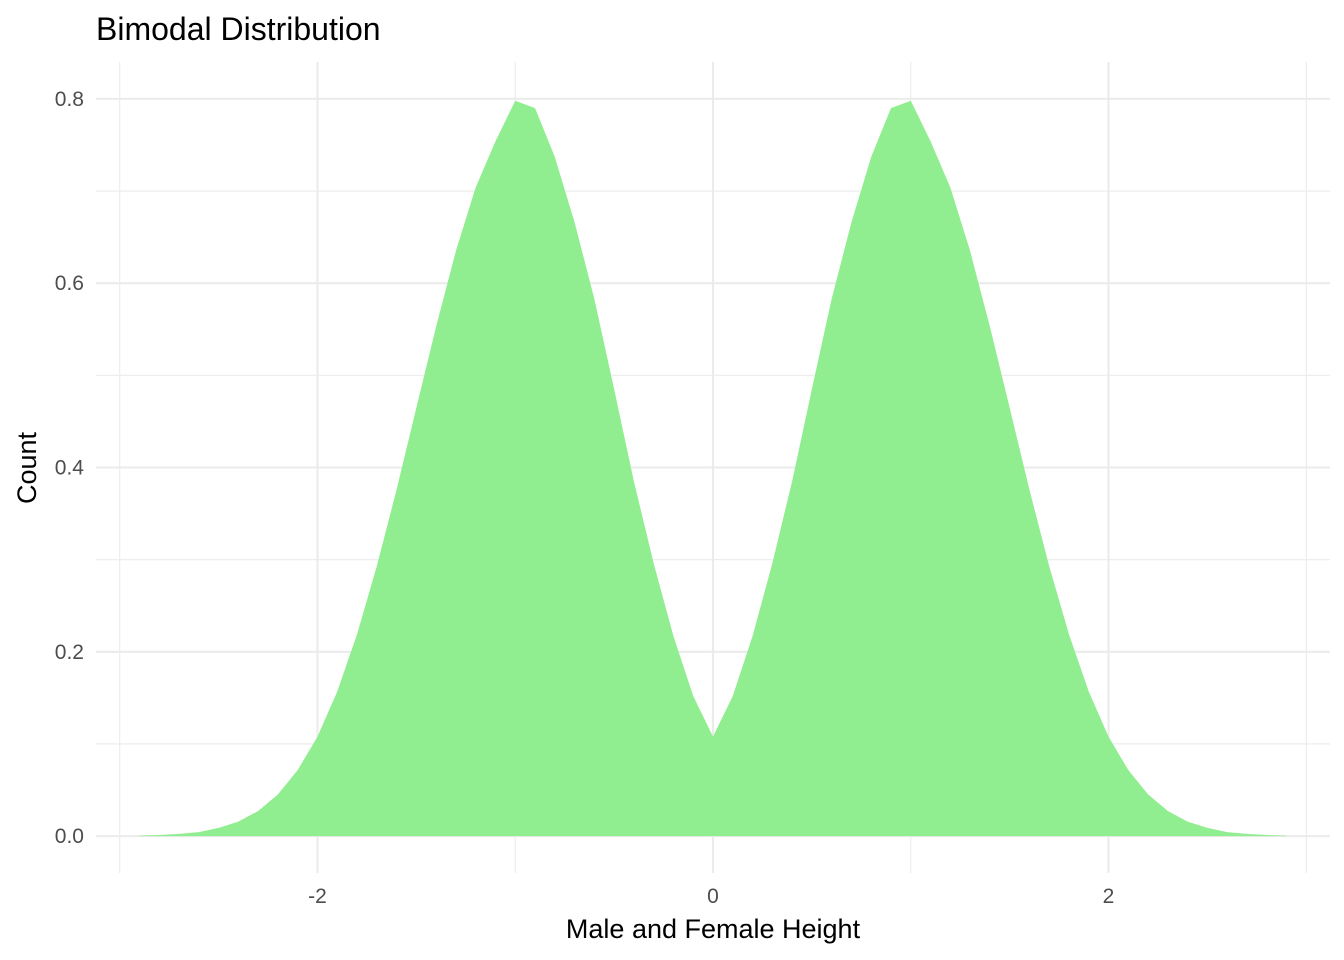 The width and height of the screenshot is (1344, 960). What do you see at coordinates (27, 467) in the screenshot?
I see `y-axis-title: Count` at bounding box center [27, 467].